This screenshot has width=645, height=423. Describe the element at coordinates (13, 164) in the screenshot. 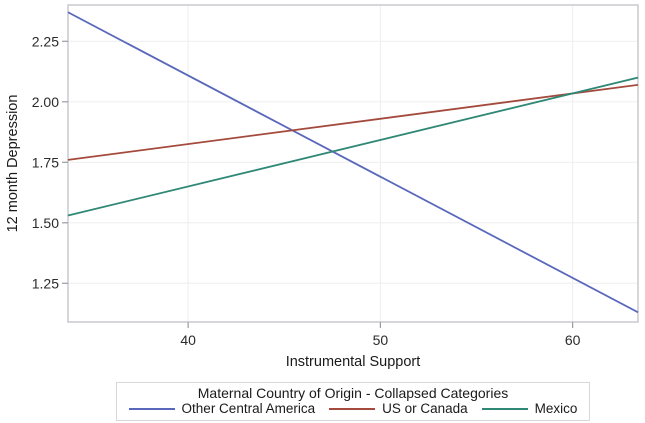

I see `y-axis-title: 12 month Depression` at that location.